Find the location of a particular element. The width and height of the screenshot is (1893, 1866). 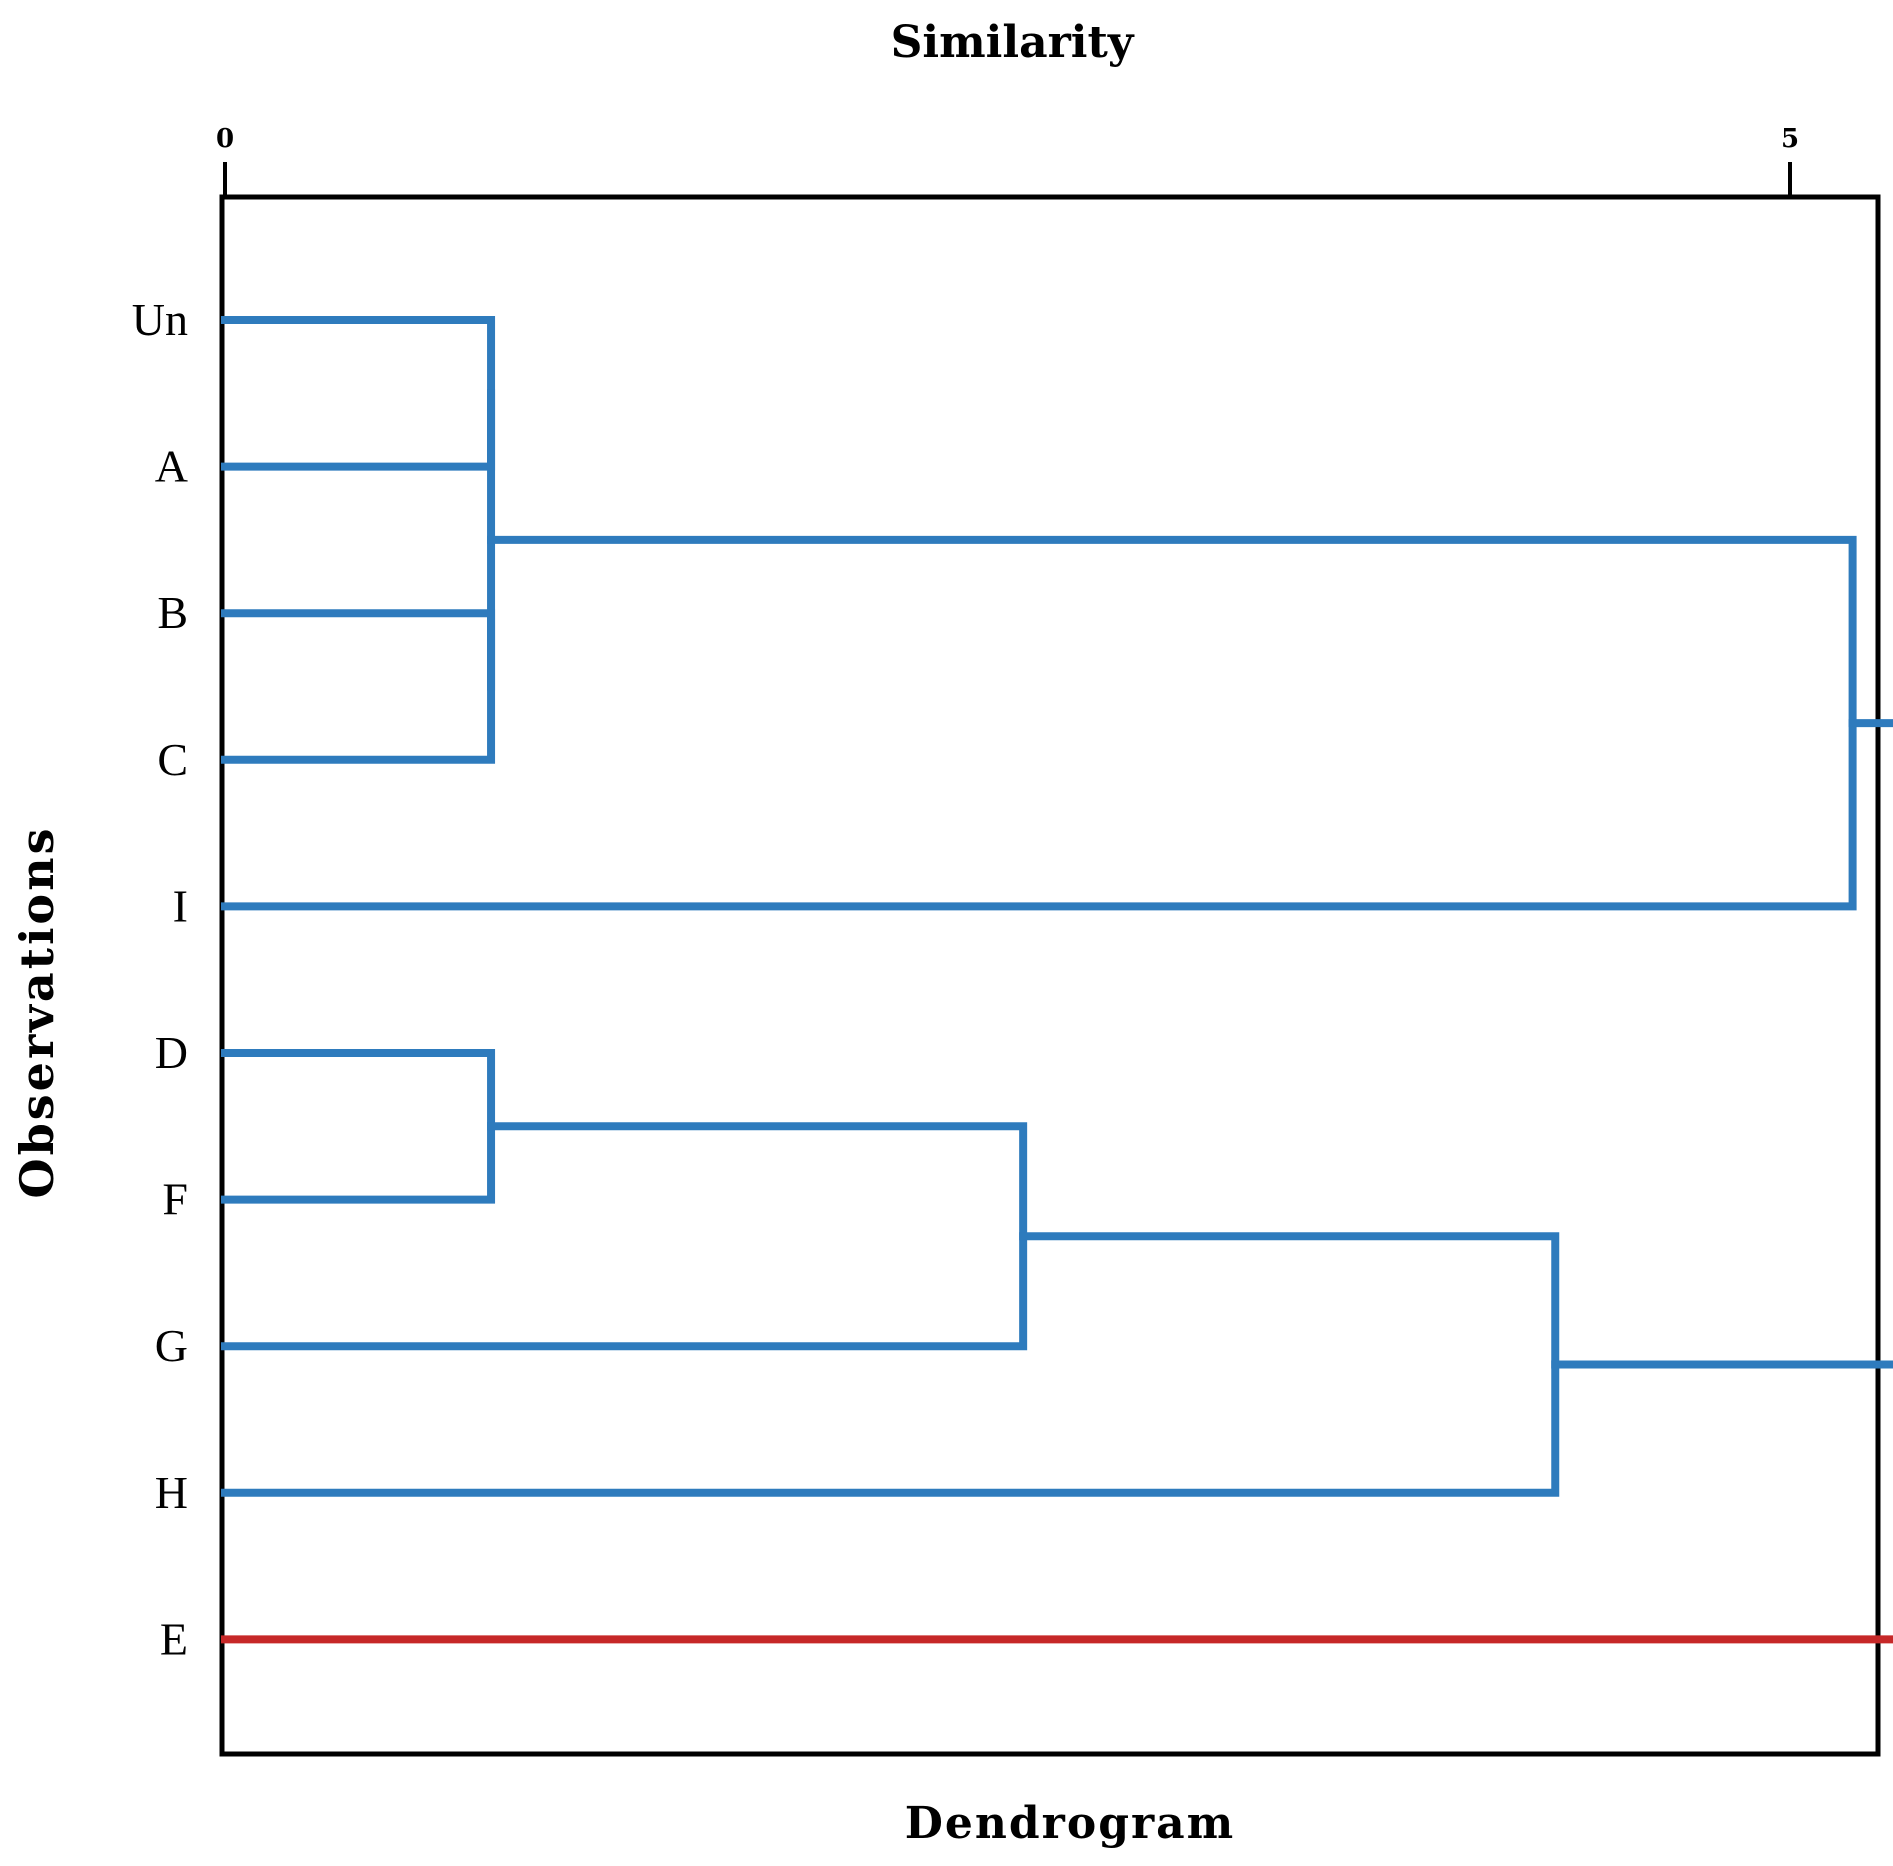

leaf-labels: Un A B C I D F G H E is located at coordinates (160, 979).